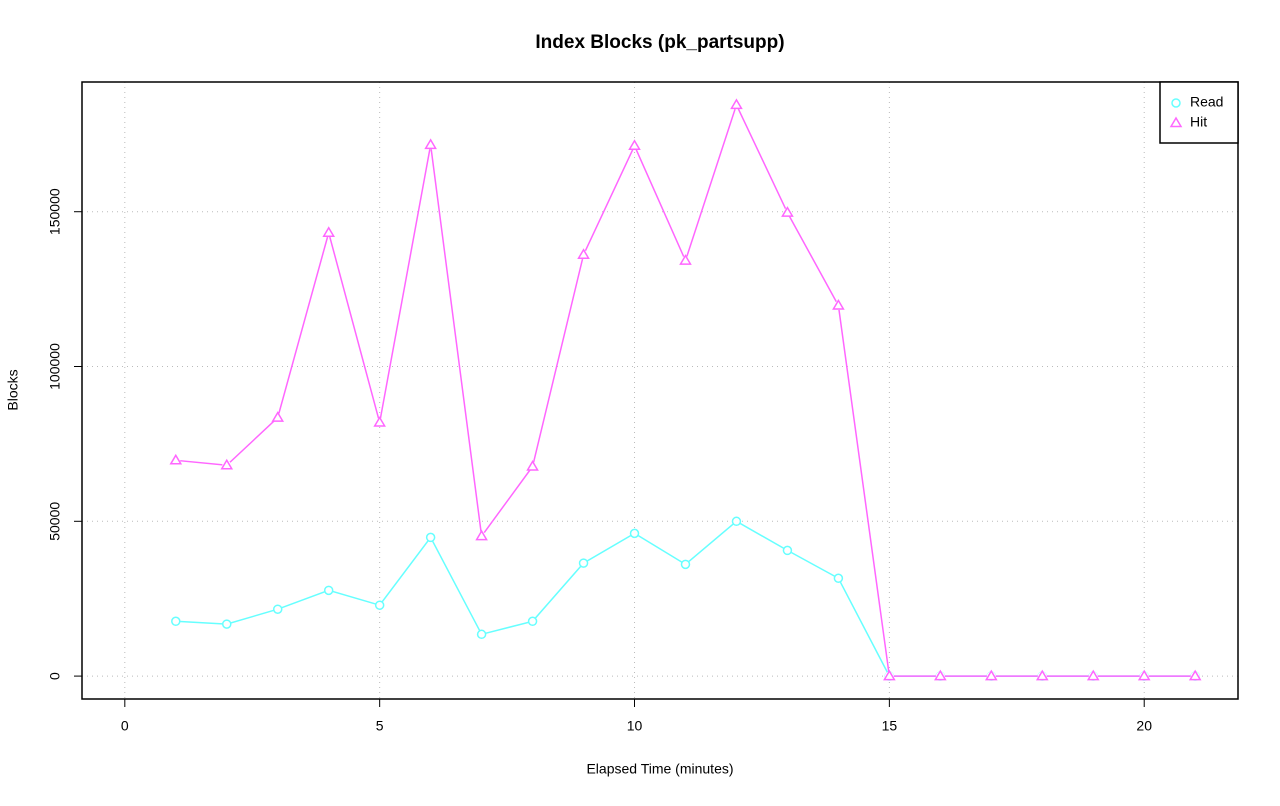  I want to click on x-tick-label: 15, so click(890, 726).